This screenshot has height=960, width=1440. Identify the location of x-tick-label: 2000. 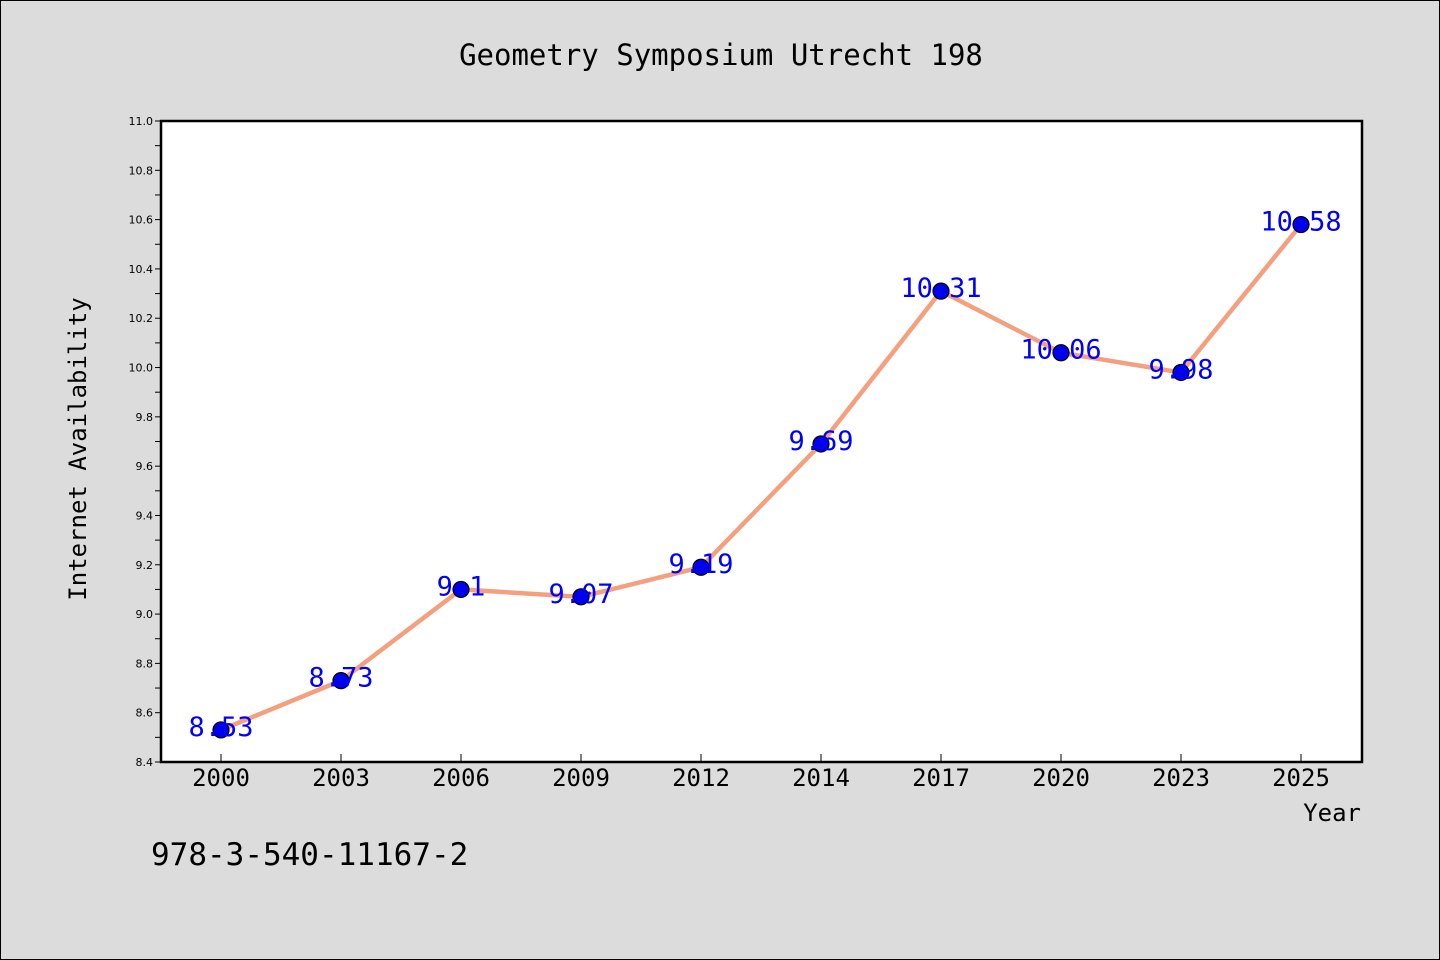
(221, 778).